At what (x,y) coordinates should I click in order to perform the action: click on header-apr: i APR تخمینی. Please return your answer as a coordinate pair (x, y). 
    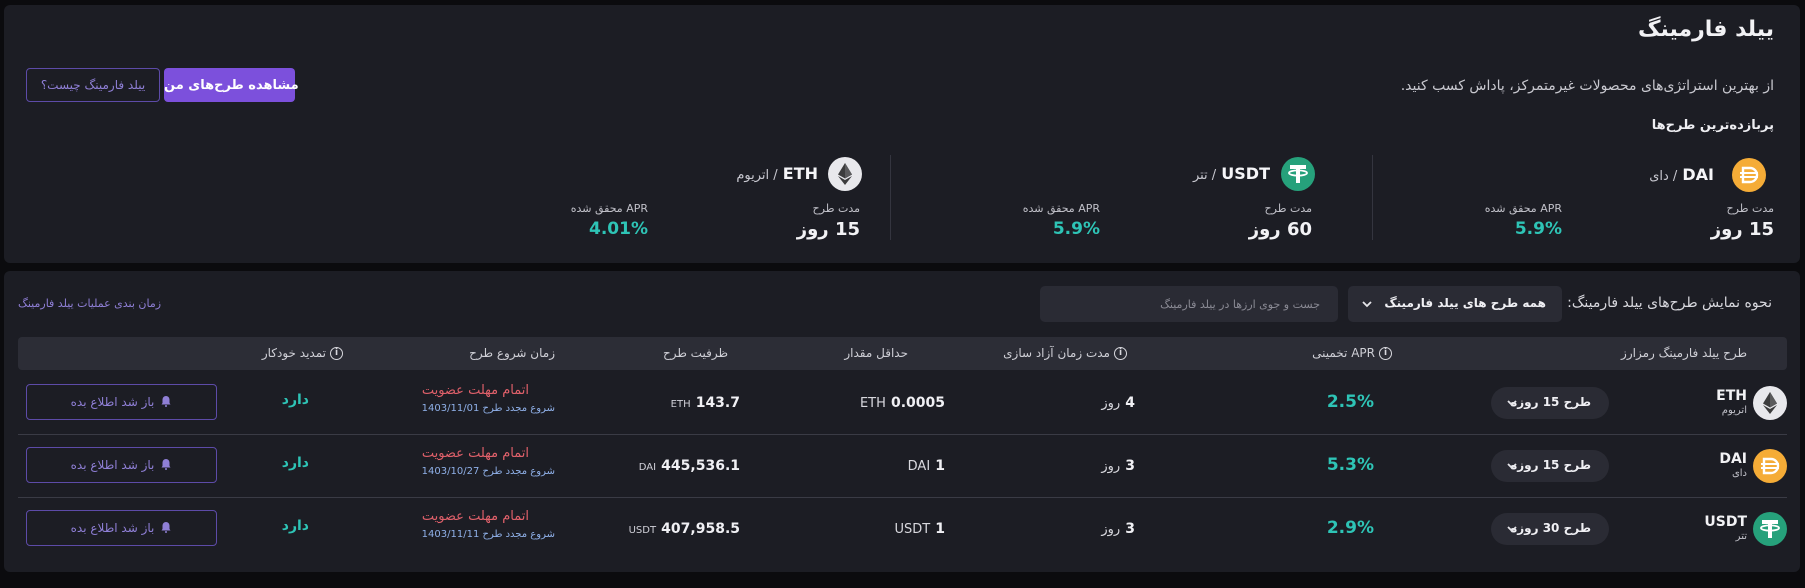
    Looking at the image, I should click on (1352, 353).